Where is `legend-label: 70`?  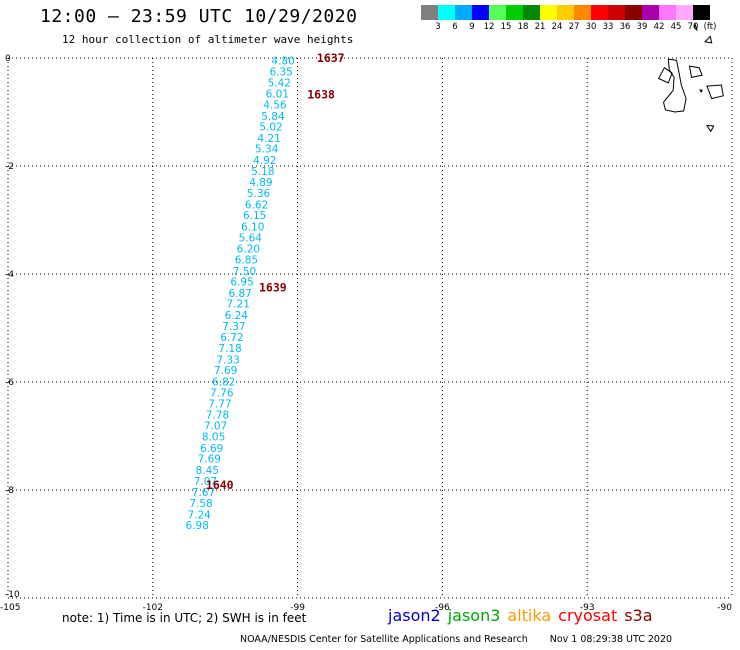 legend-label: 70 is located at coordinates (693, 27).